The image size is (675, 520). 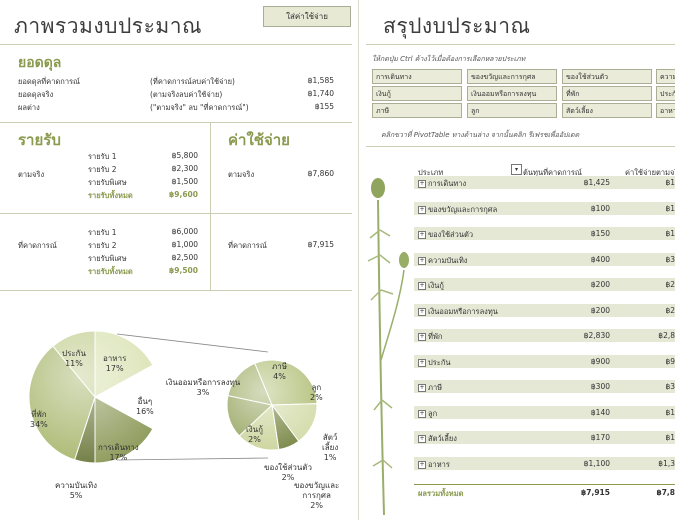 What do you see at coordinates (102, 245) in the screenshot?
I see `income-projected-item-label: รายรับ 2` at bounding box center [102, 245].